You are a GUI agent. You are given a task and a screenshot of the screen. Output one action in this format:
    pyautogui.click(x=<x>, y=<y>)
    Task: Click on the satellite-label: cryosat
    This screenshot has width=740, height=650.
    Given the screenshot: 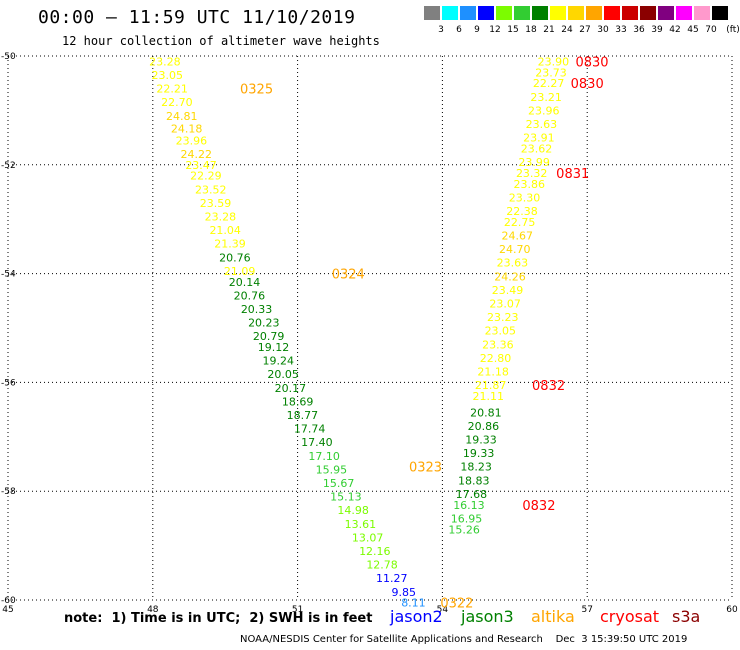 What is the action you would take?
    pyautogui.click(x=630, y=616)
    